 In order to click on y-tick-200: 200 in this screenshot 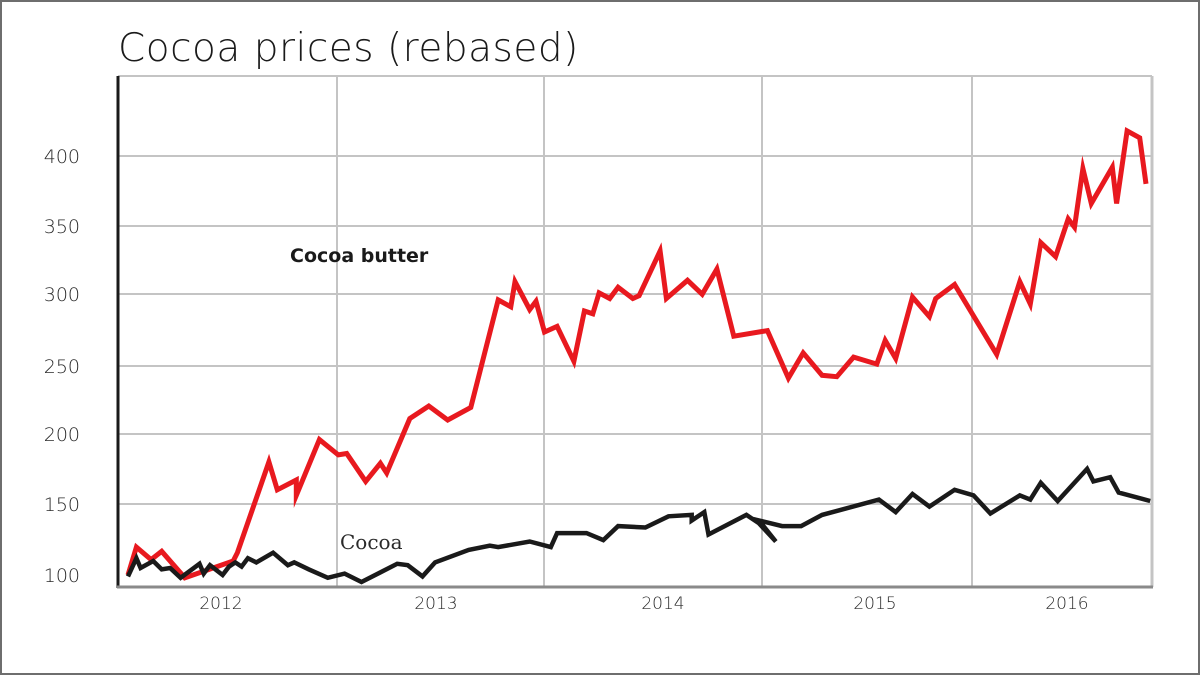, I will do `click(62, 435)`.